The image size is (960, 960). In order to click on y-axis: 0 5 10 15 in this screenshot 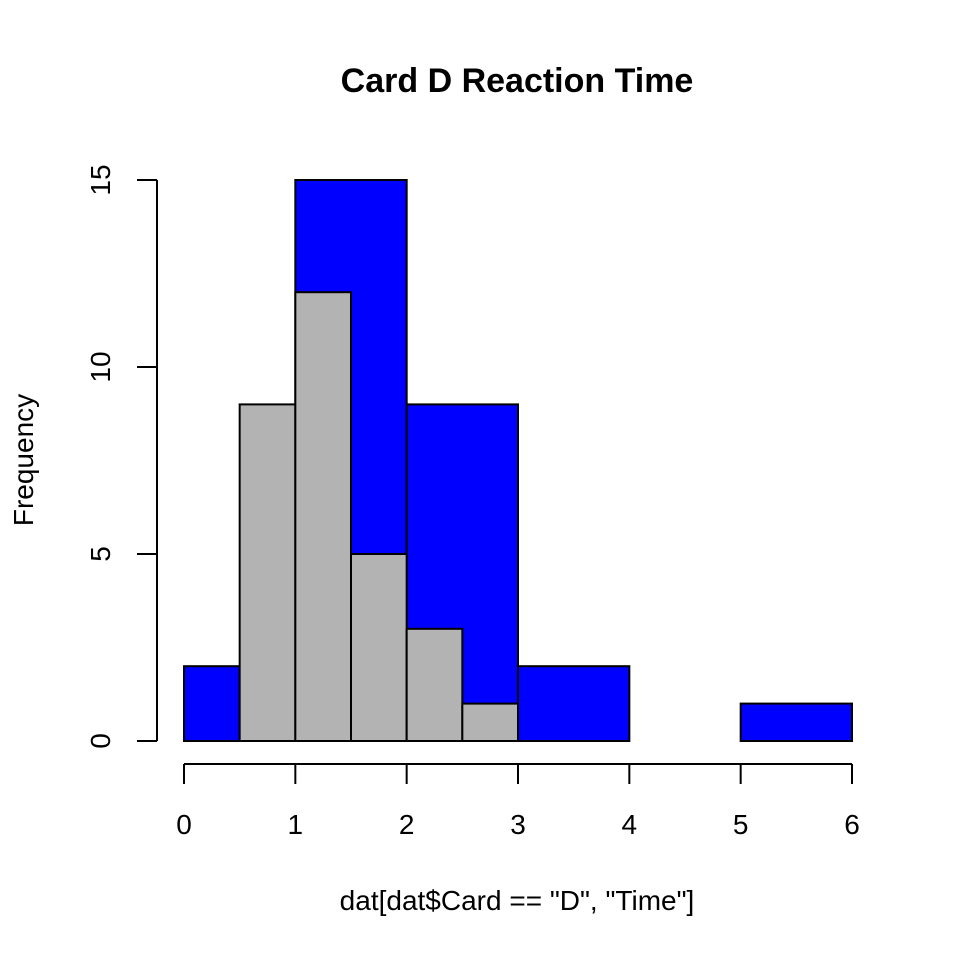, I will do `click(121, 456)`.